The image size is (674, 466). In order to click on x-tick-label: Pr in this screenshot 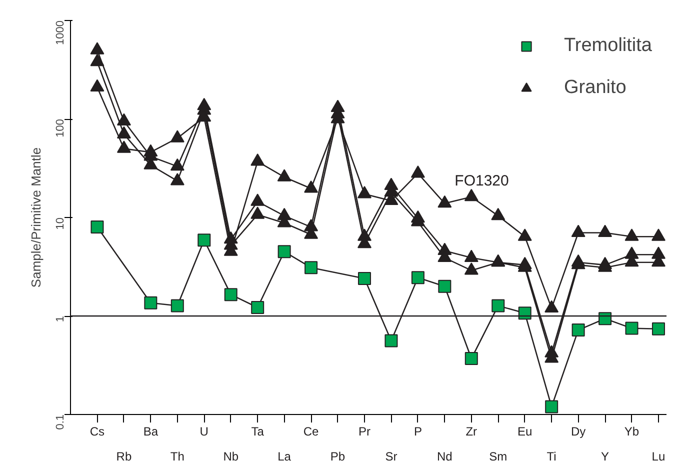, I will do `click(364, 431)`.